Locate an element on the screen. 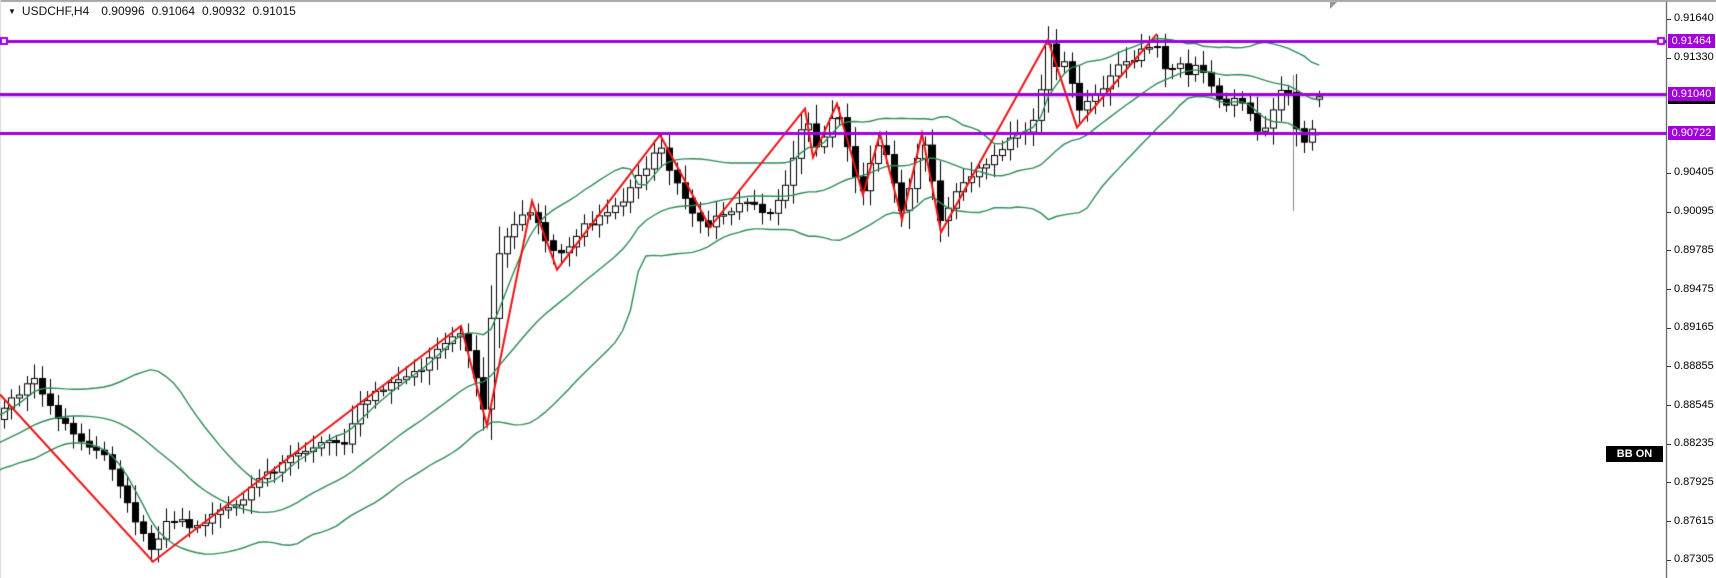 The width and height of the screenshot is (1716, 578). axis-tick-label: 0.88235 is located at coordinates (1694, 443).